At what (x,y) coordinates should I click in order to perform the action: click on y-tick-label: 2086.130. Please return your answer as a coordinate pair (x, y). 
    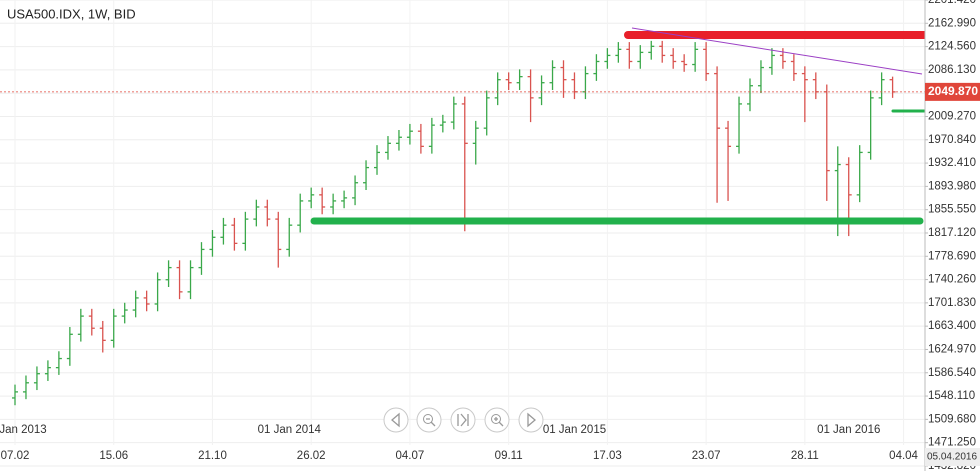
    Looking at the image, I should click on (952, 70).